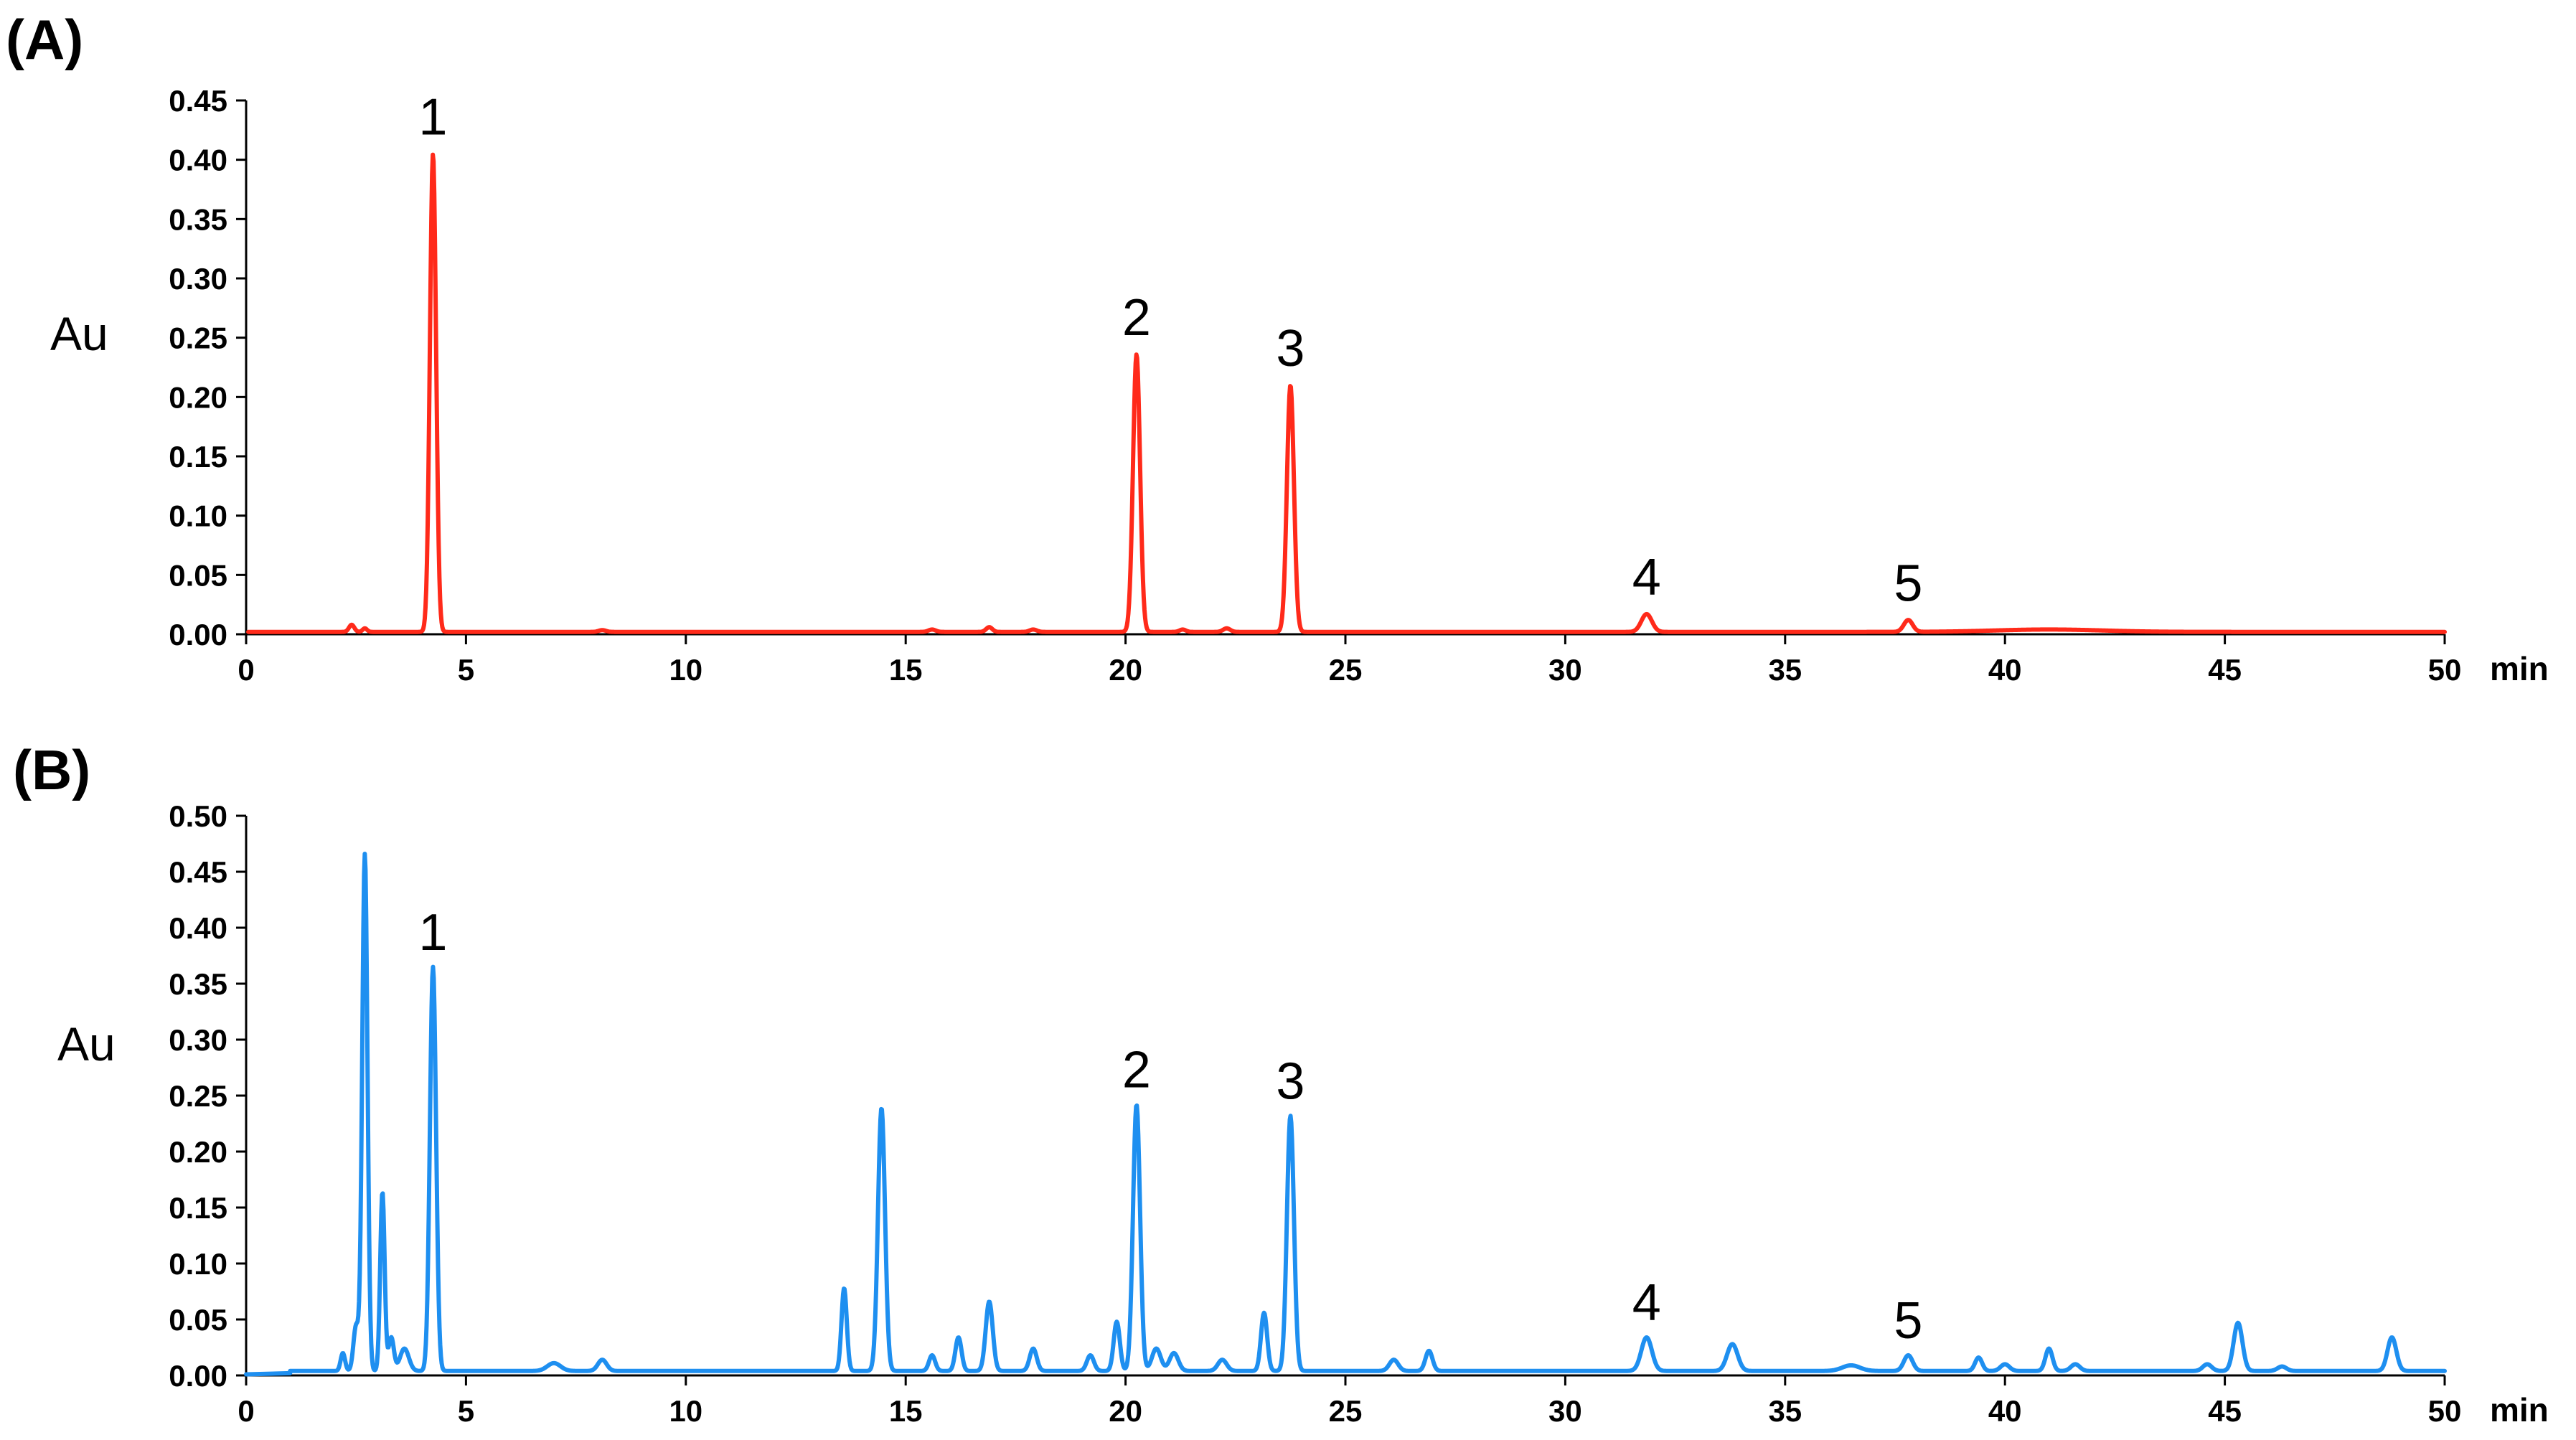 Image resolution: width=2576 pixels, height=1440 pixels. What do you see at coordinates (198, 816) in the screenshot?
I see `y-tick-label: 0.50` at bounding box center [198, 816].